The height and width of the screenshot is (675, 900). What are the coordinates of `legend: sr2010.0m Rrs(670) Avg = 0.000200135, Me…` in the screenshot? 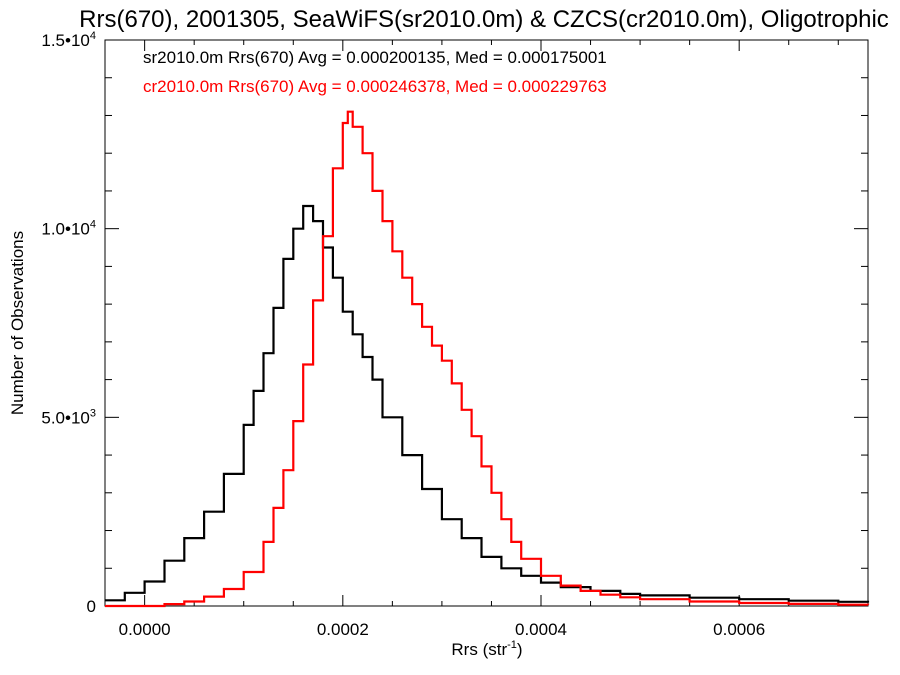 It's located at (375, 72).